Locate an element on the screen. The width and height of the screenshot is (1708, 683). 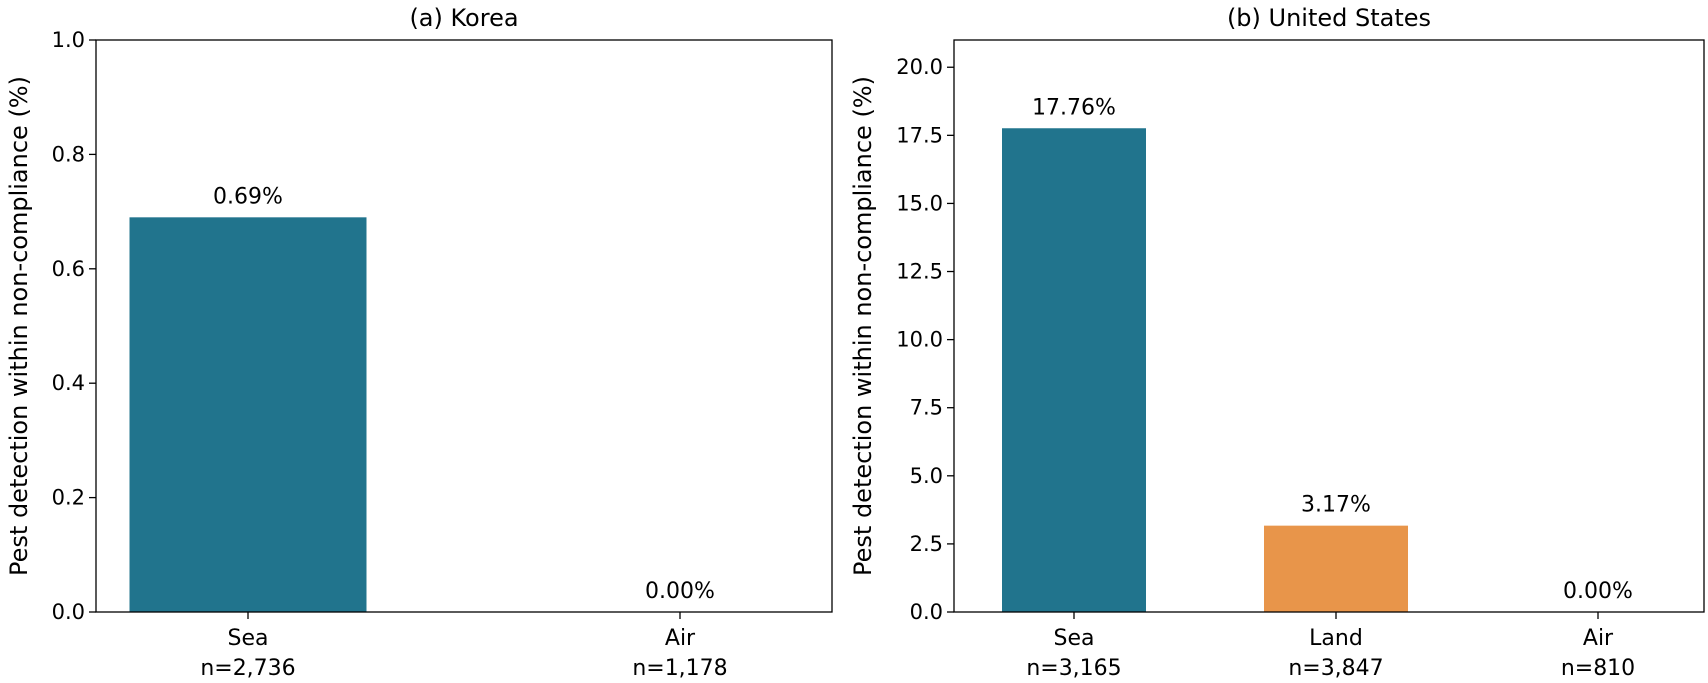
panel-2-bar-sea is located at coordinates (1074, 370).